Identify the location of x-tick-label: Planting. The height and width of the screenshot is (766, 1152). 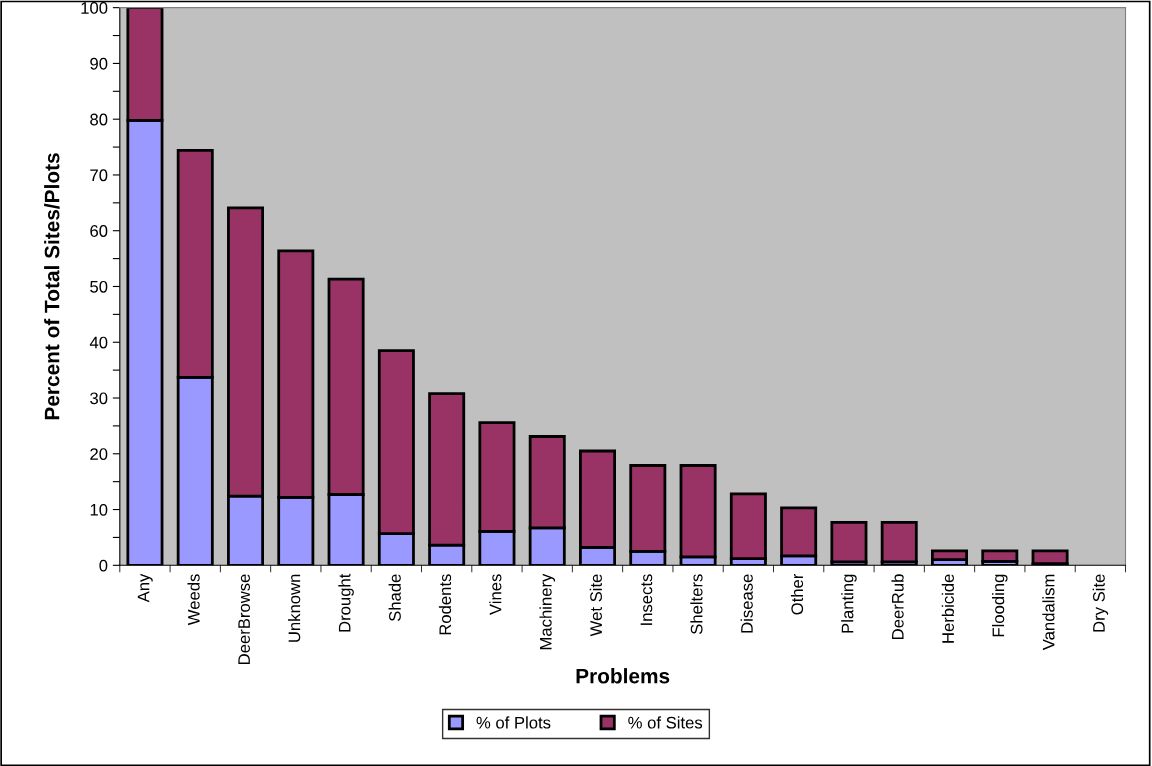
(849, 603).